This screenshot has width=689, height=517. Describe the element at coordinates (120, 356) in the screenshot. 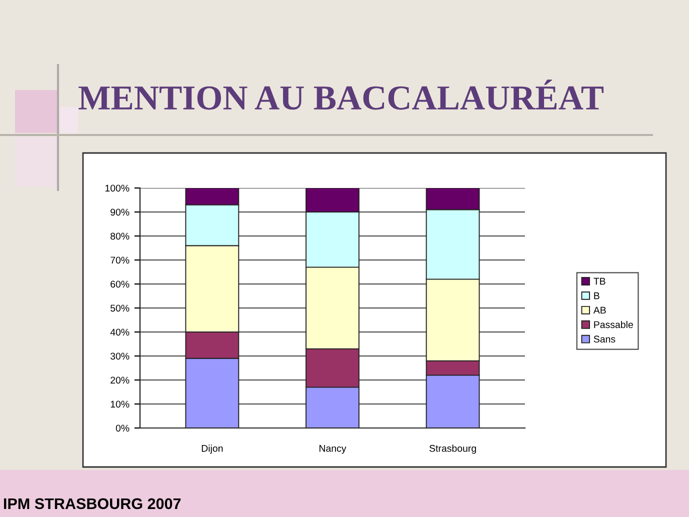

I see `y-tick-label: 30%` at that location.